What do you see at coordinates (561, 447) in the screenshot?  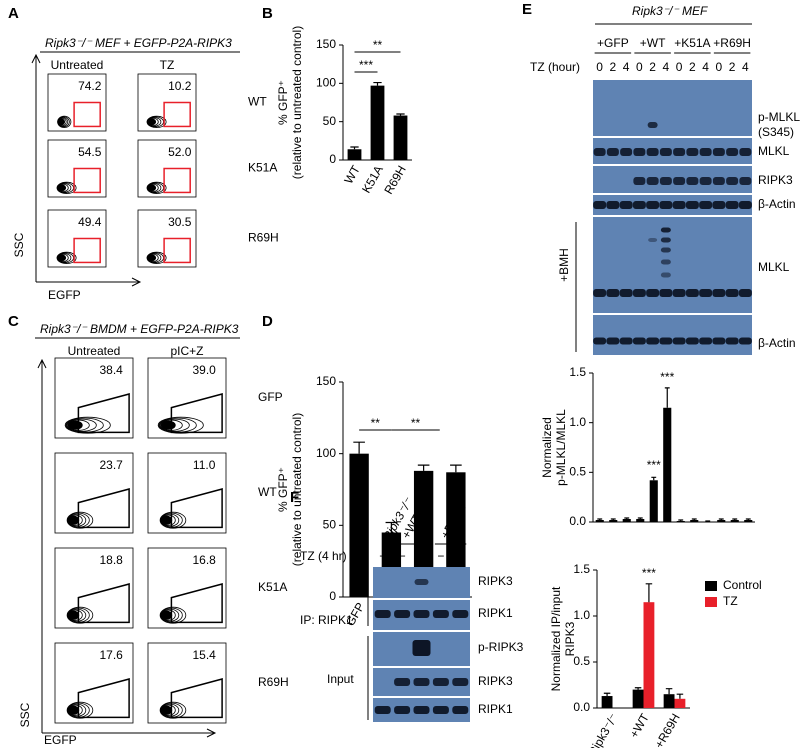 I see `y-axis-sublabel: p-MLKL/MLKL` at bounding box center [561, 447].